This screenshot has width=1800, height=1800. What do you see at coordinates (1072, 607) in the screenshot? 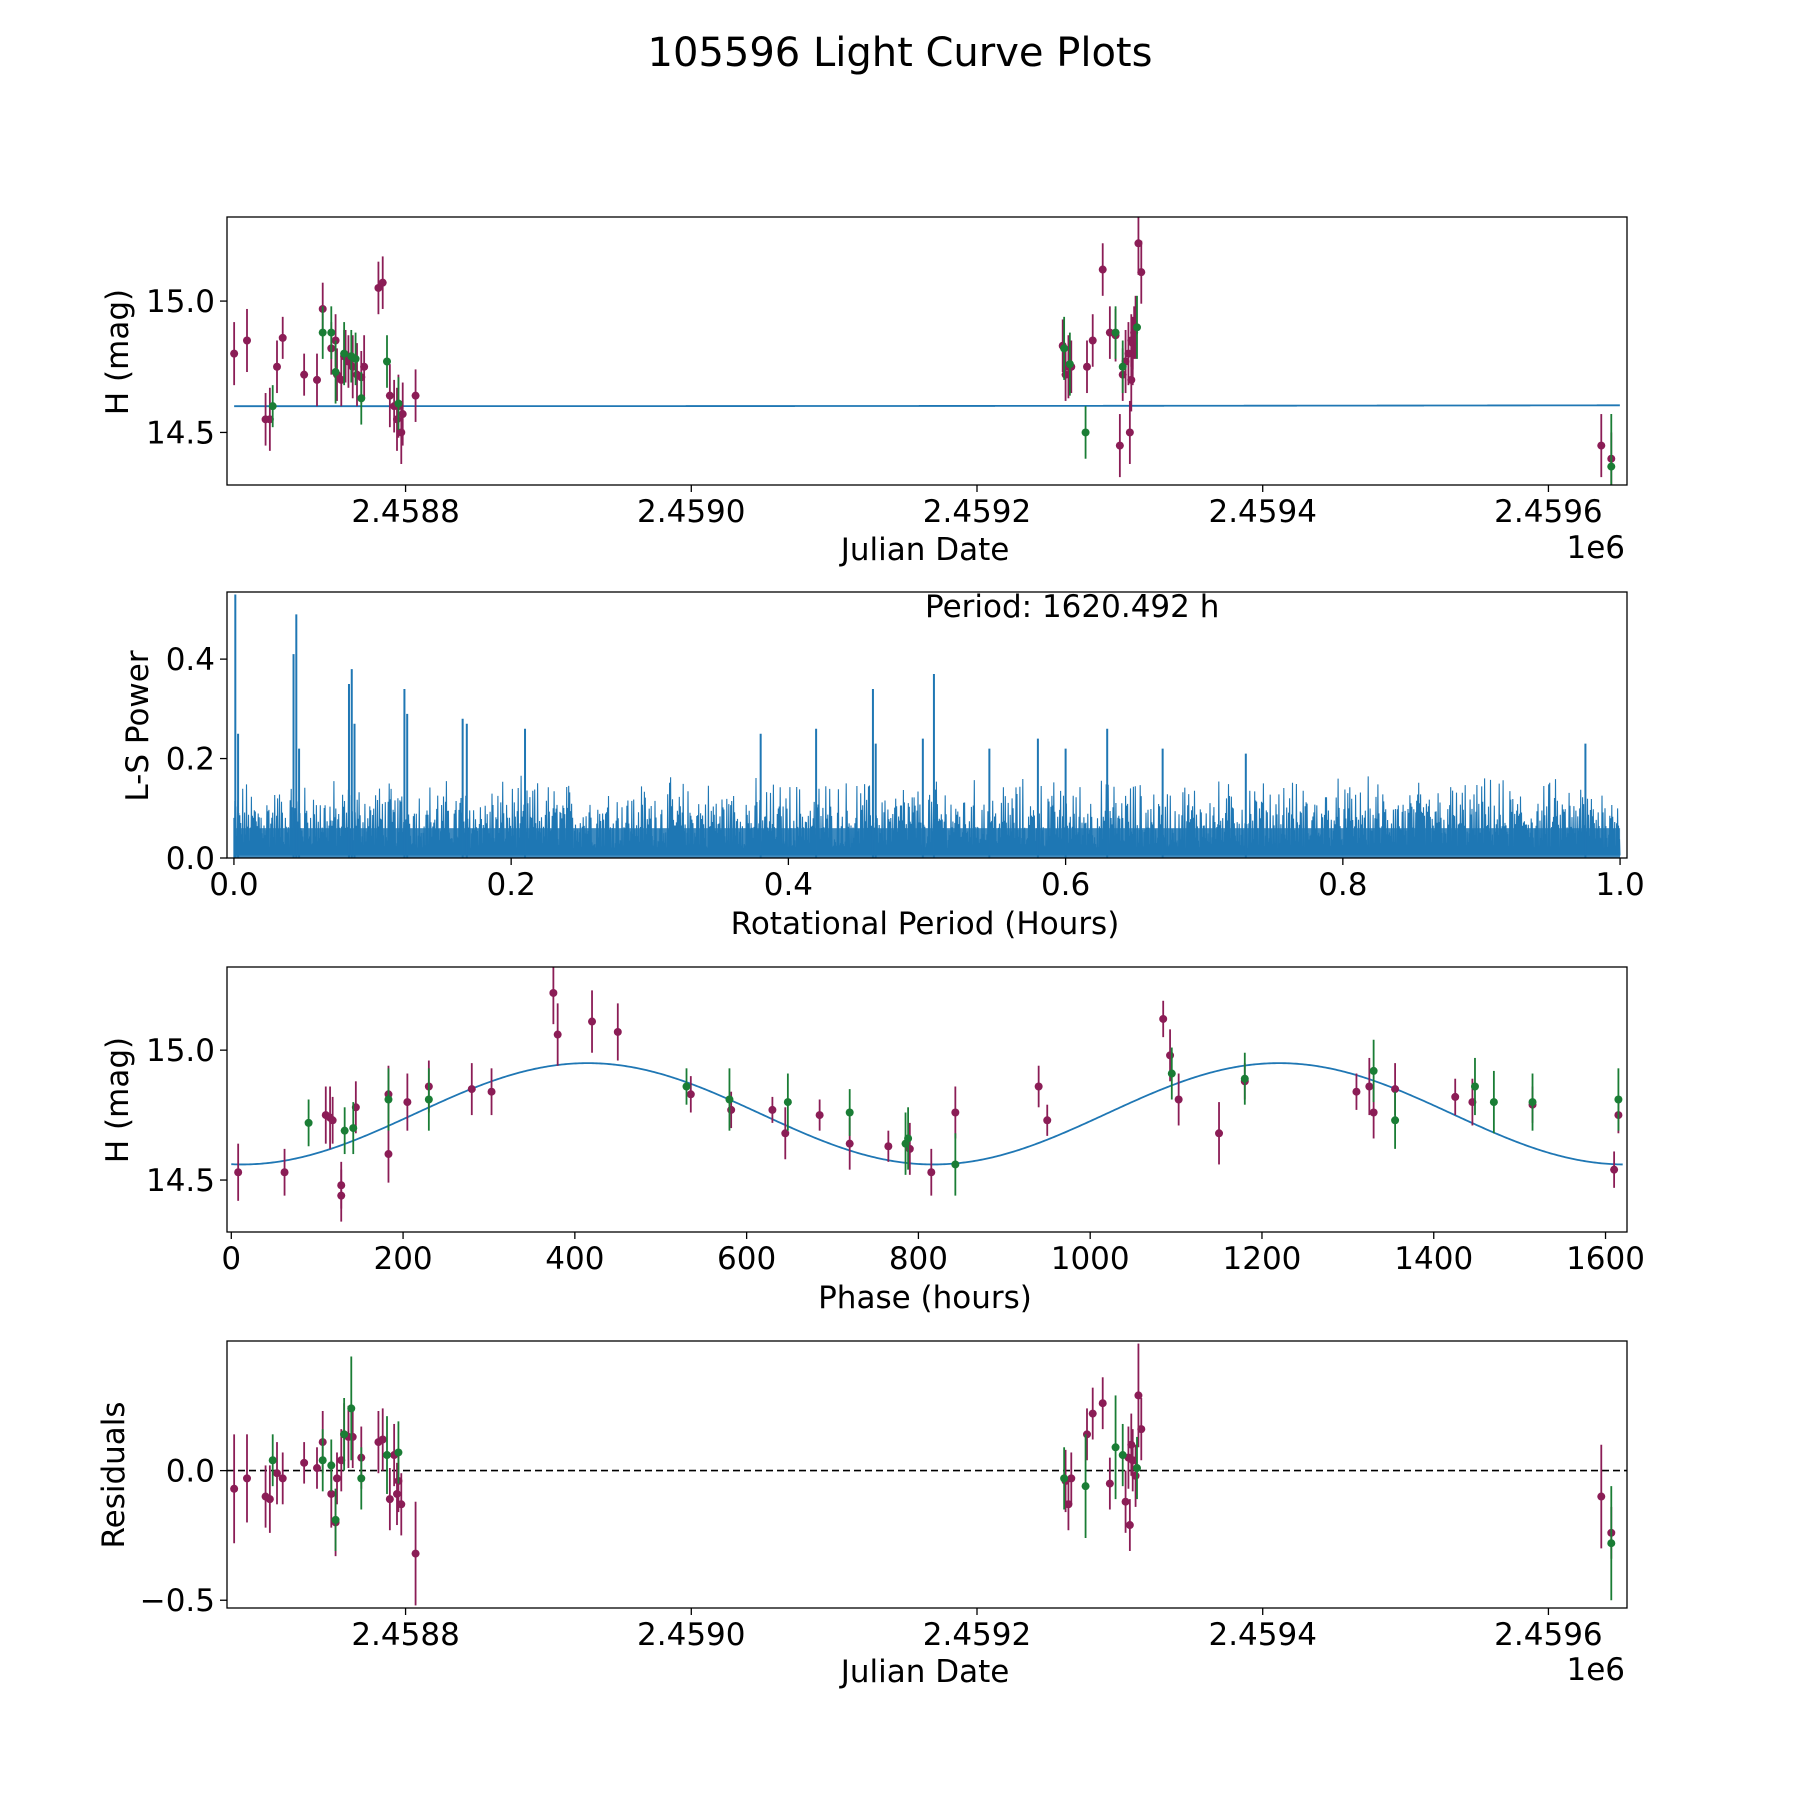
I see `period-annotation: Period: 1620.492 h` at bounding box center [1072, 607].